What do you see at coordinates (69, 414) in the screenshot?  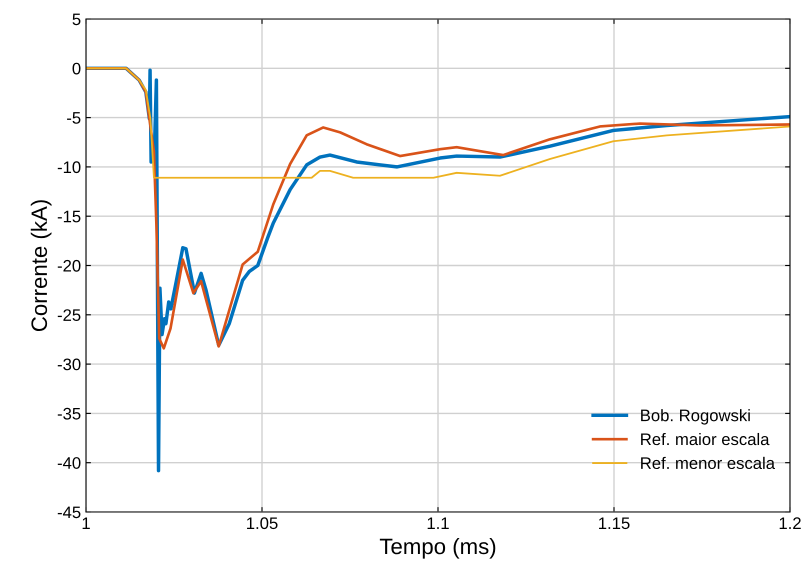 I see `y-tick-label: -35` at bounding box center [69, 414].